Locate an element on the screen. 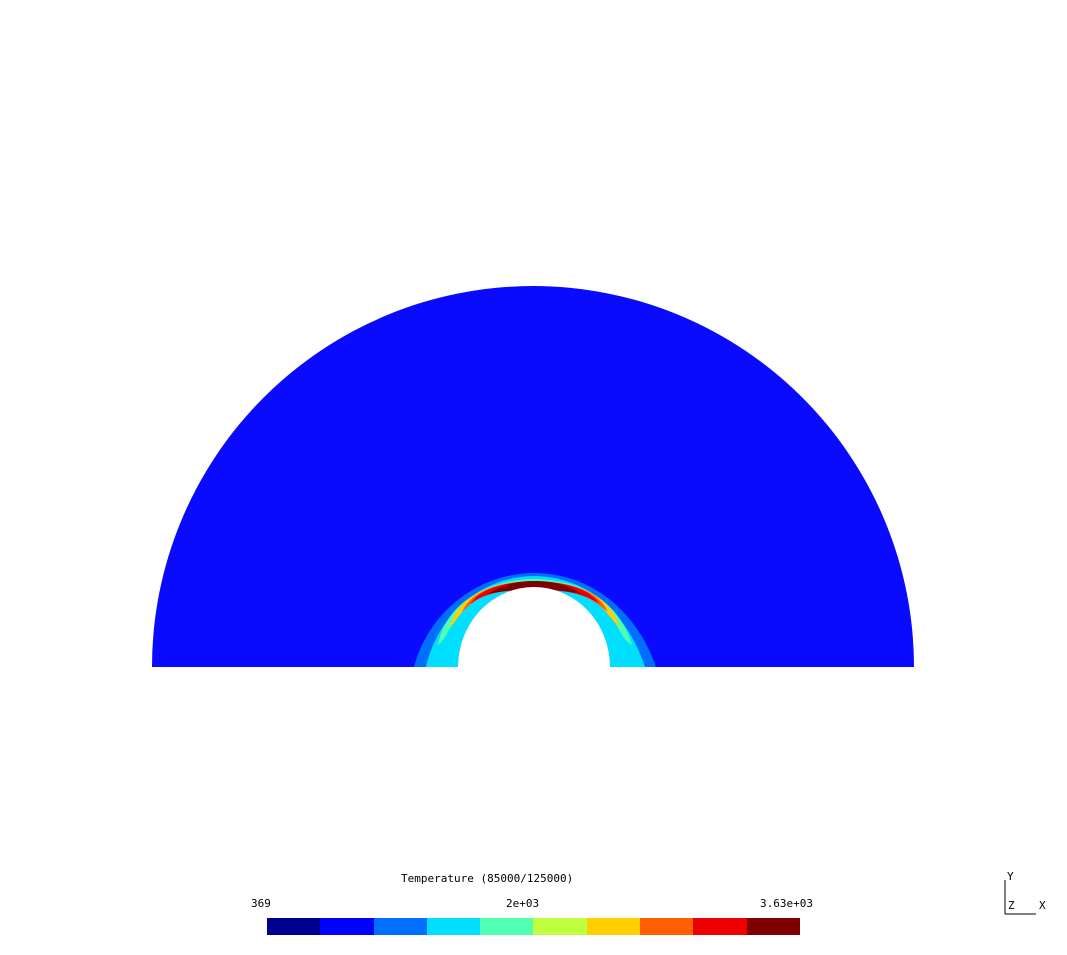 The height and width of the screenshot is (955, 1067). axis-z-label: Z is located at coordinates (1011, 905).